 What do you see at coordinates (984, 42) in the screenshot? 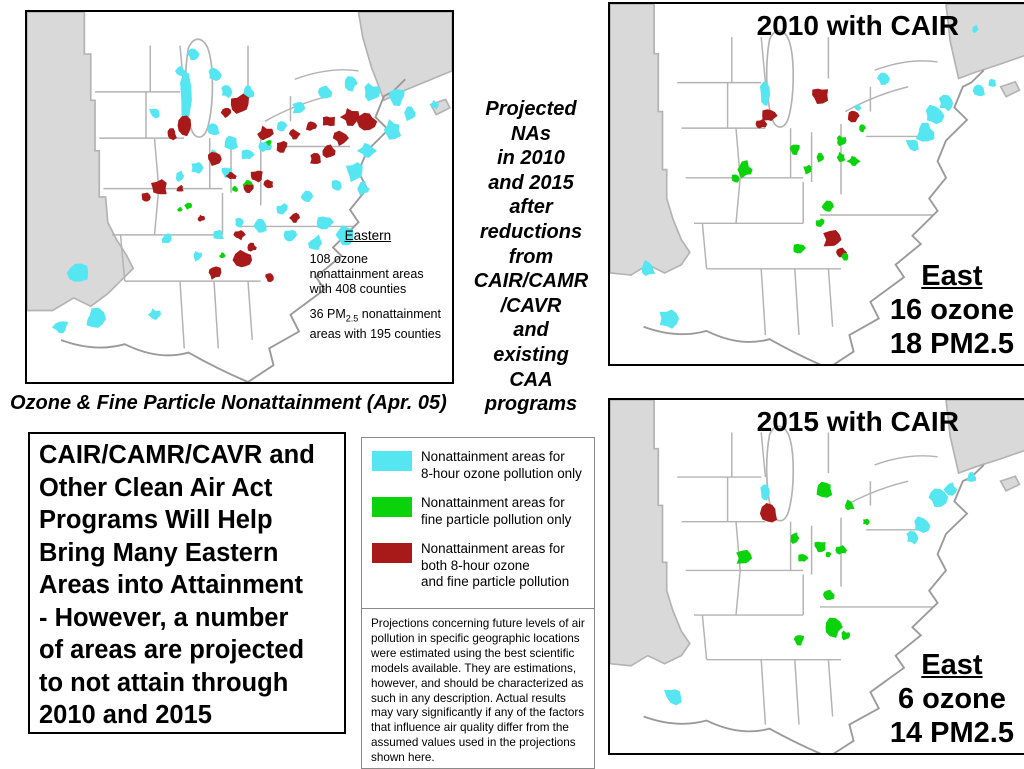
I see `inactive-states-northeast` at bounding box center [984, 42].